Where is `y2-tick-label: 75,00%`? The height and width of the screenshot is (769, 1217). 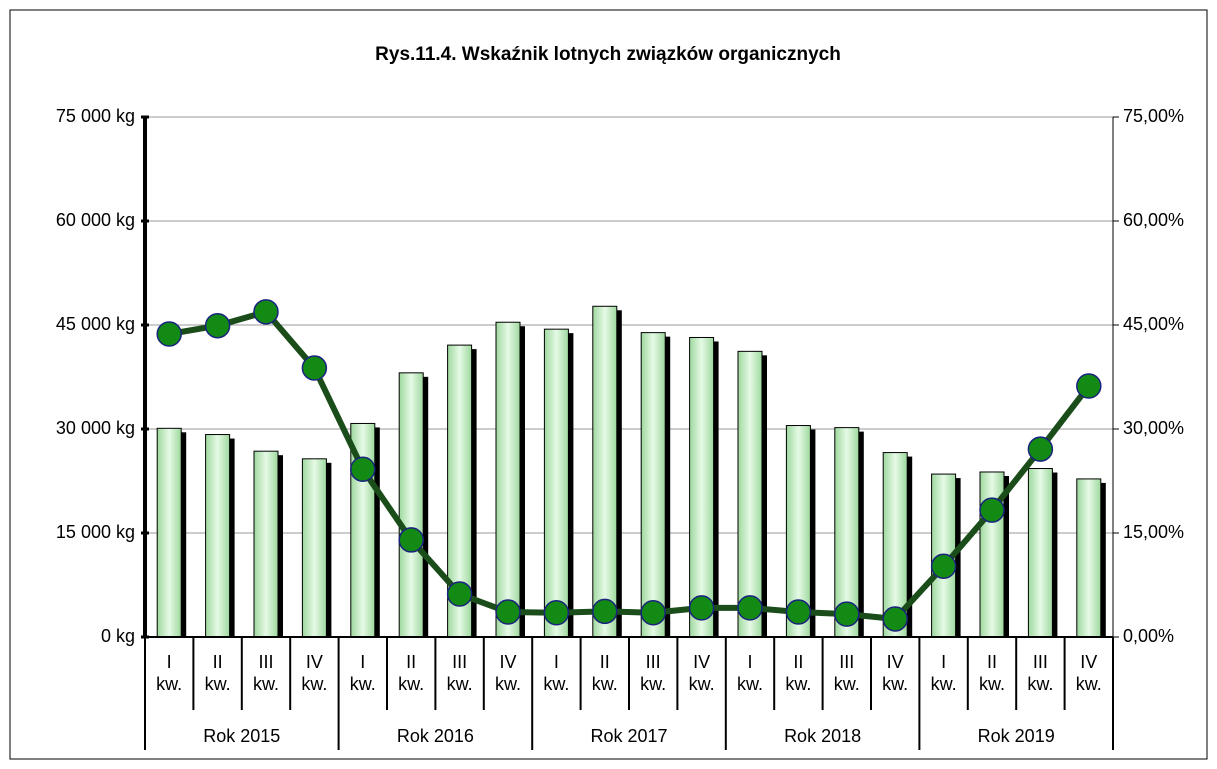 y2-tick-label: 75,00% is located at coordinates (1153, 116).